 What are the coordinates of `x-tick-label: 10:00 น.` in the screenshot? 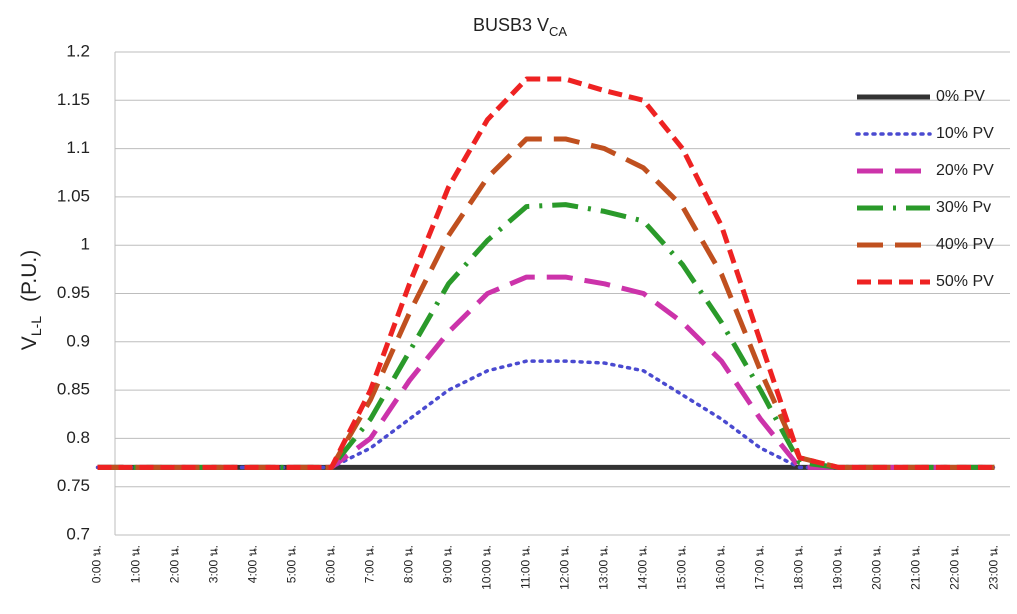 It's located at (487, 567).